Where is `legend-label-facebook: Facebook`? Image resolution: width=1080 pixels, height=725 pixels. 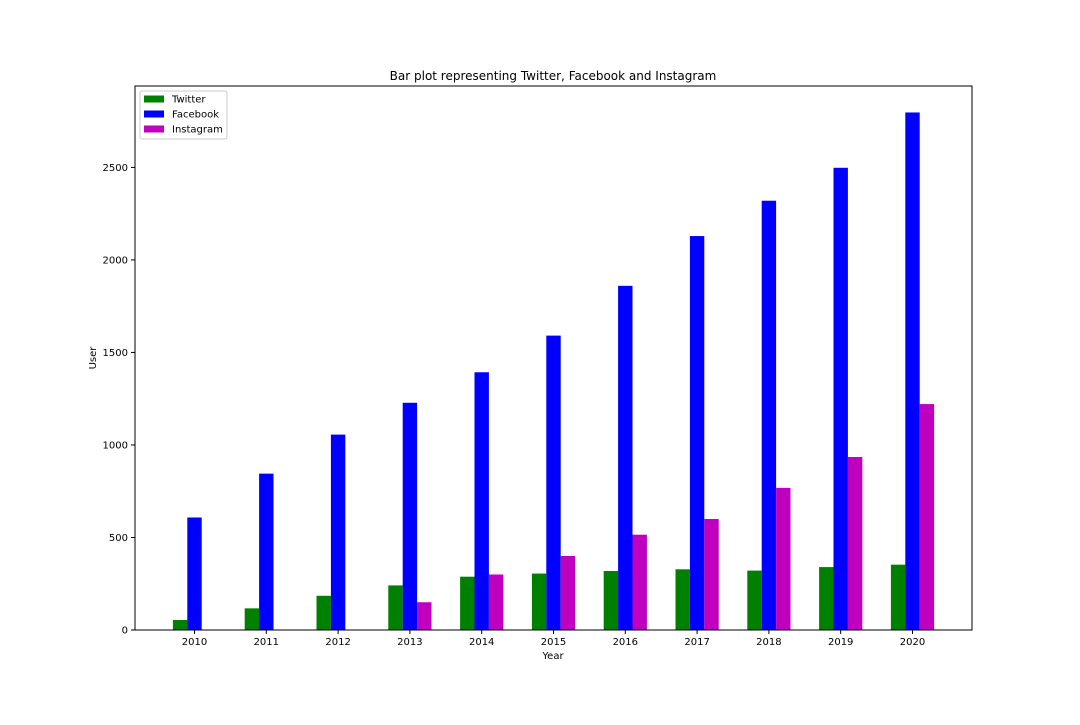
legend-label-facebook: Facebook is located at coordinates (195, 115).